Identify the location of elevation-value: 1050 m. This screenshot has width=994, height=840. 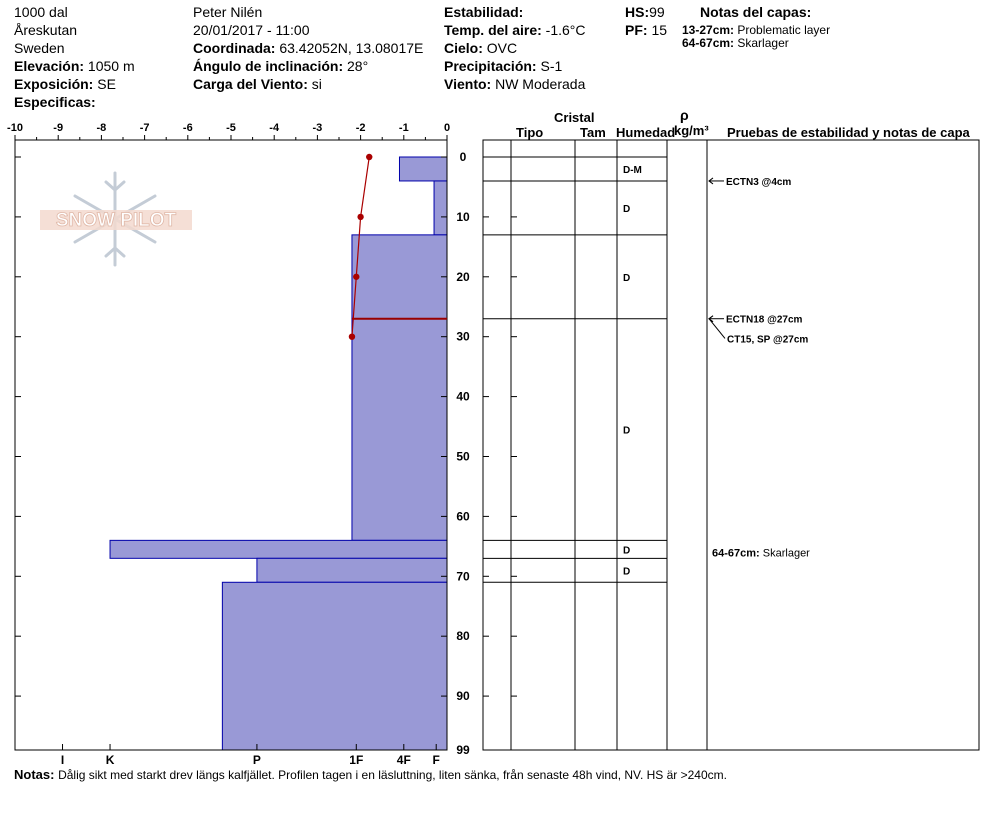
(111, 66).